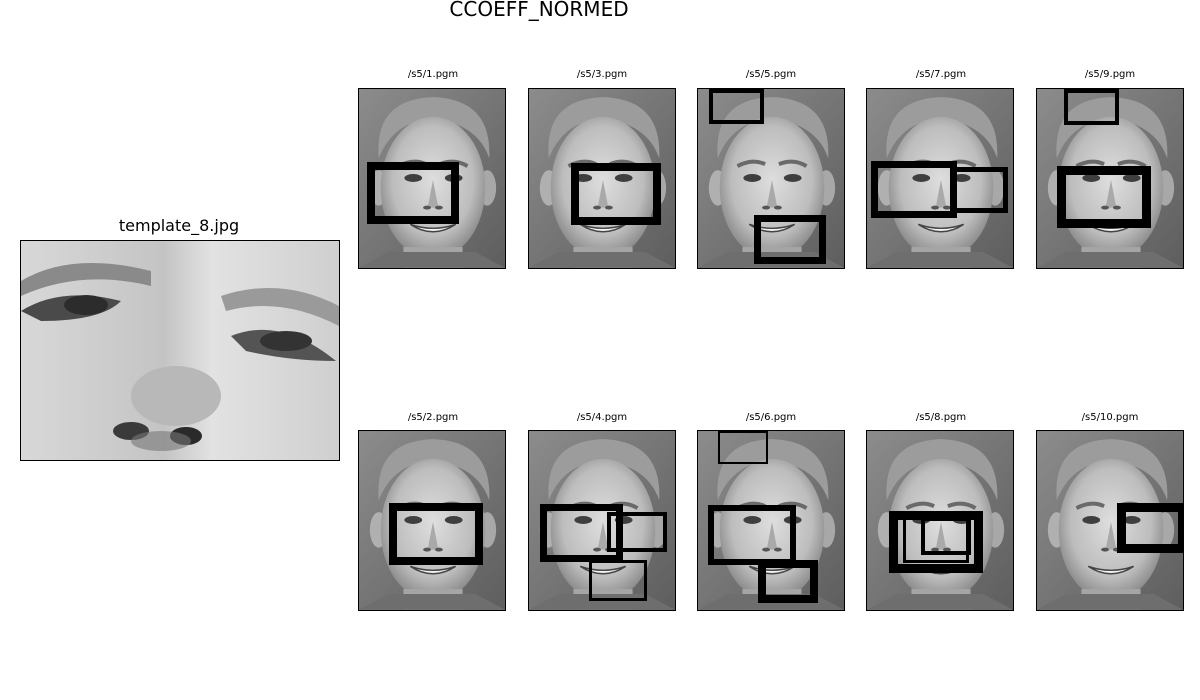 Image resolution: width=1200 pixels, height=700 pixels. I want to click on panel-title-4: /s5/4.pgm, so click(602, 417).